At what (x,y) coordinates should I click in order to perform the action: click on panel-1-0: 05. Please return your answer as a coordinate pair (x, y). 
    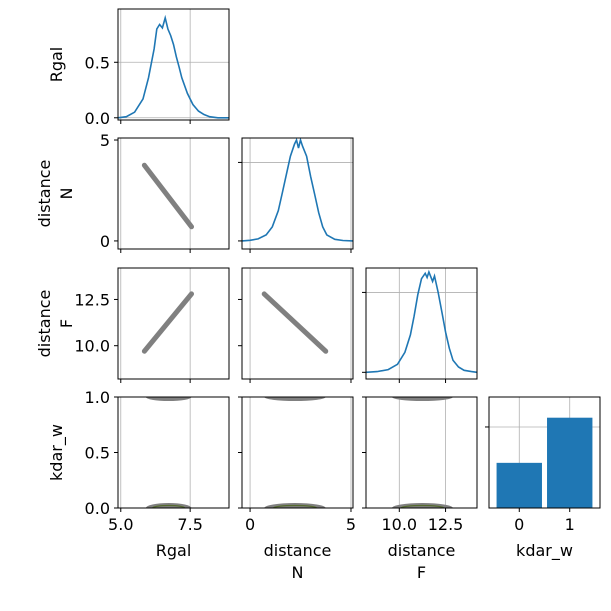
    Looking at the image, I should click on (165, 192).